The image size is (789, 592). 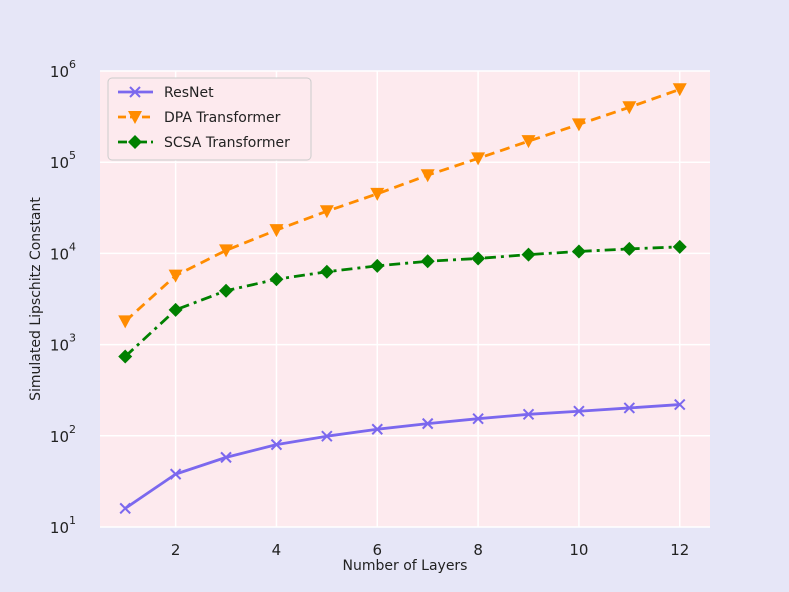 What do you see at coordinates (72, 338) in the screenshot?
I see `y-tick-exponent: 3` at bounding box center [72, 338].